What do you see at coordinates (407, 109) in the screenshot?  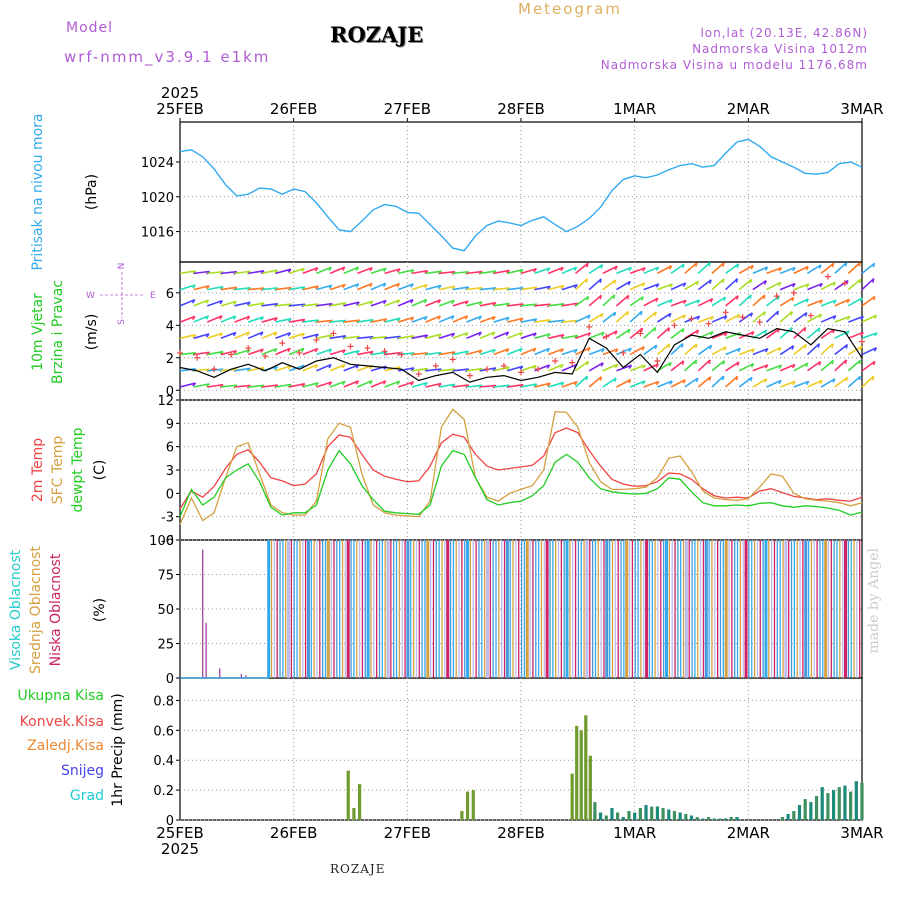 I see `x-tick-label-top: 27FEB` at bounding box center [407, 109].